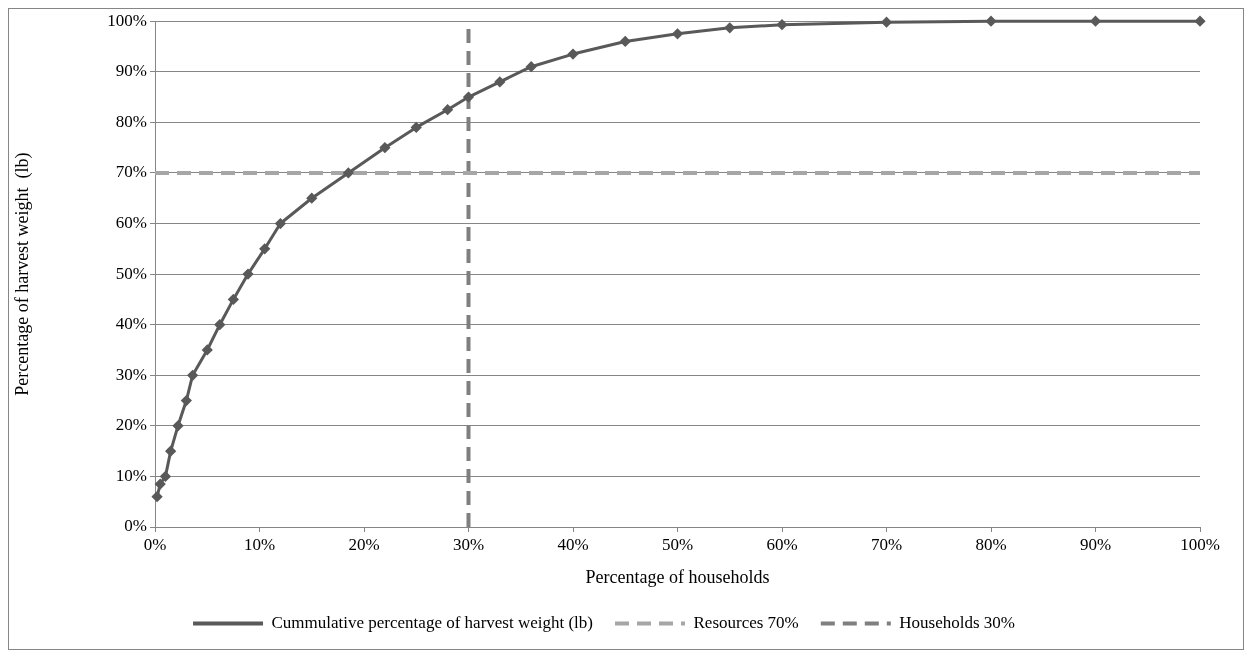  I want to click on y-axis-title: Percentage of harvest weight (lb), so click(22, 274).